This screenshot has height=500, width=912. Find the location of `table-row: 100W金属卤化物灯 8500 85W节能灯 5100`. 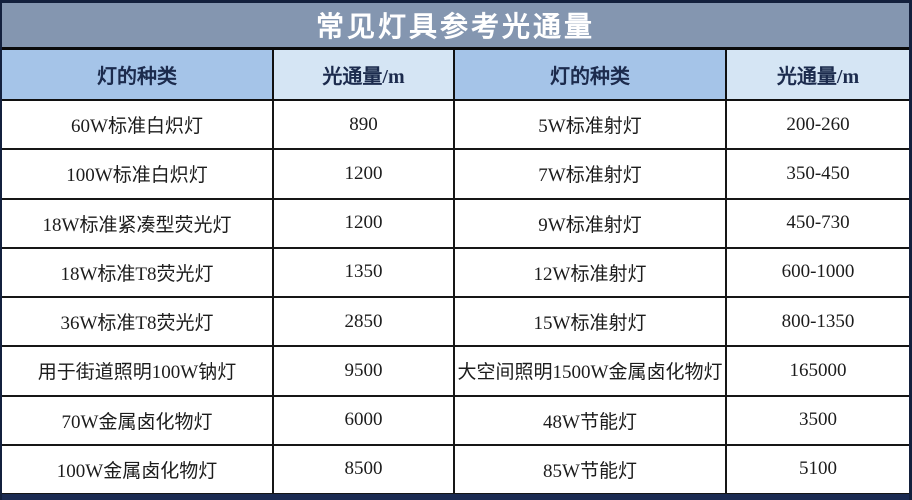

table-row: 100W金属卤化物灯 8500 85W节能灯 5100 is located at coordinates (455, 469).